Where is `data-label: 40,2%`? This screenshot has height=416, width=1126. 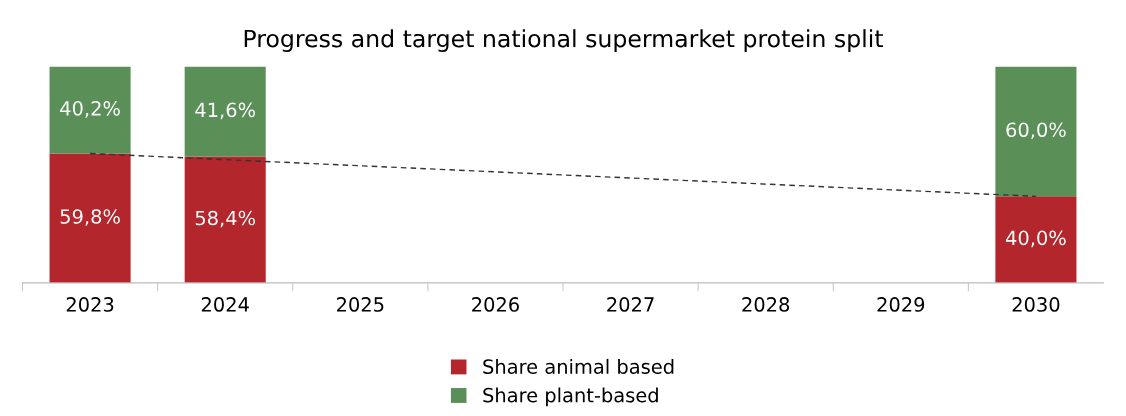
data-label: 40,2% is located at coordinates (90, 109).